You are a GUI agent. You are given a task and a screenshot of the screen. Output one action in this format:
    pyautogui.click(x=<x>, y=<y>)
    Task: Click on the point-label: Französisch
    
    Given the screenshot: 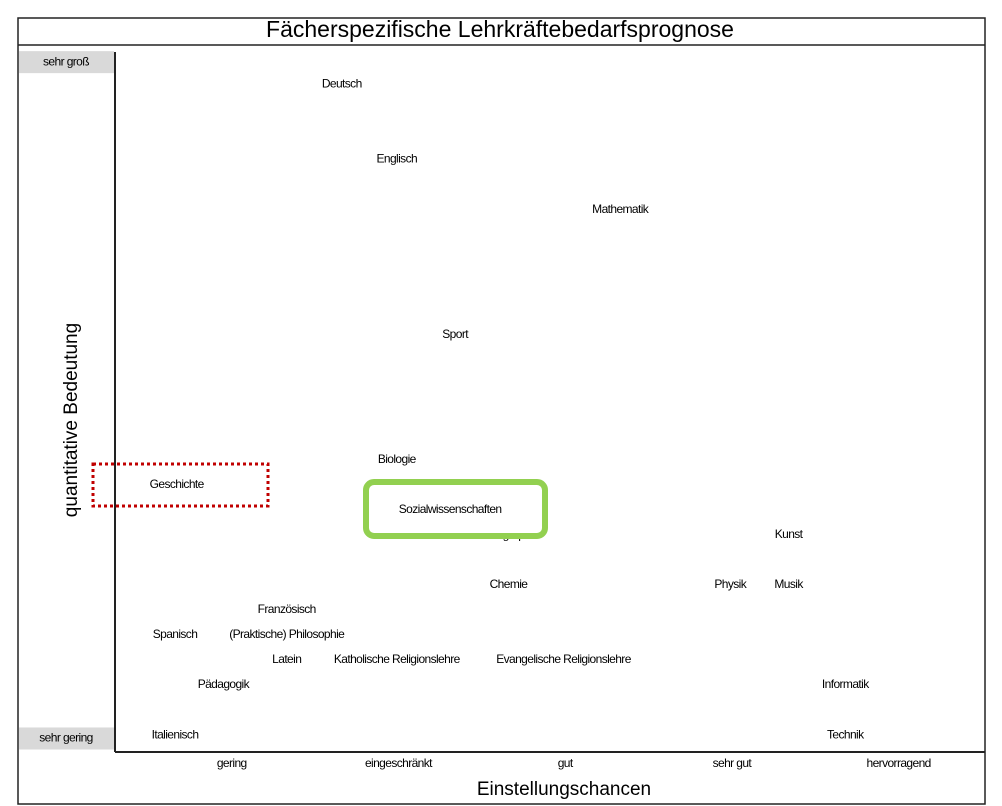 What is the action you would take?
    pyautogui.click(x=287, y=609)
    